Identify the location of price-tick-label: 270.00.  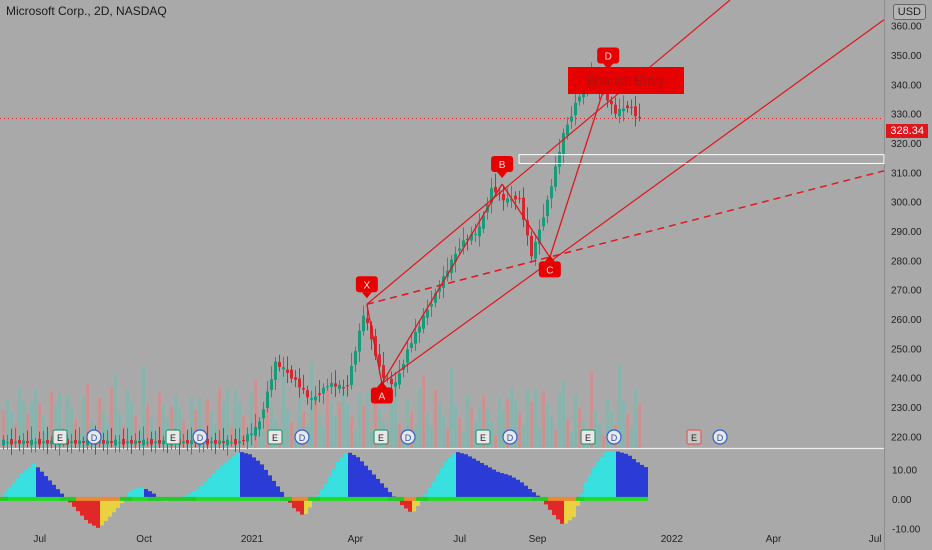
(906, 291).